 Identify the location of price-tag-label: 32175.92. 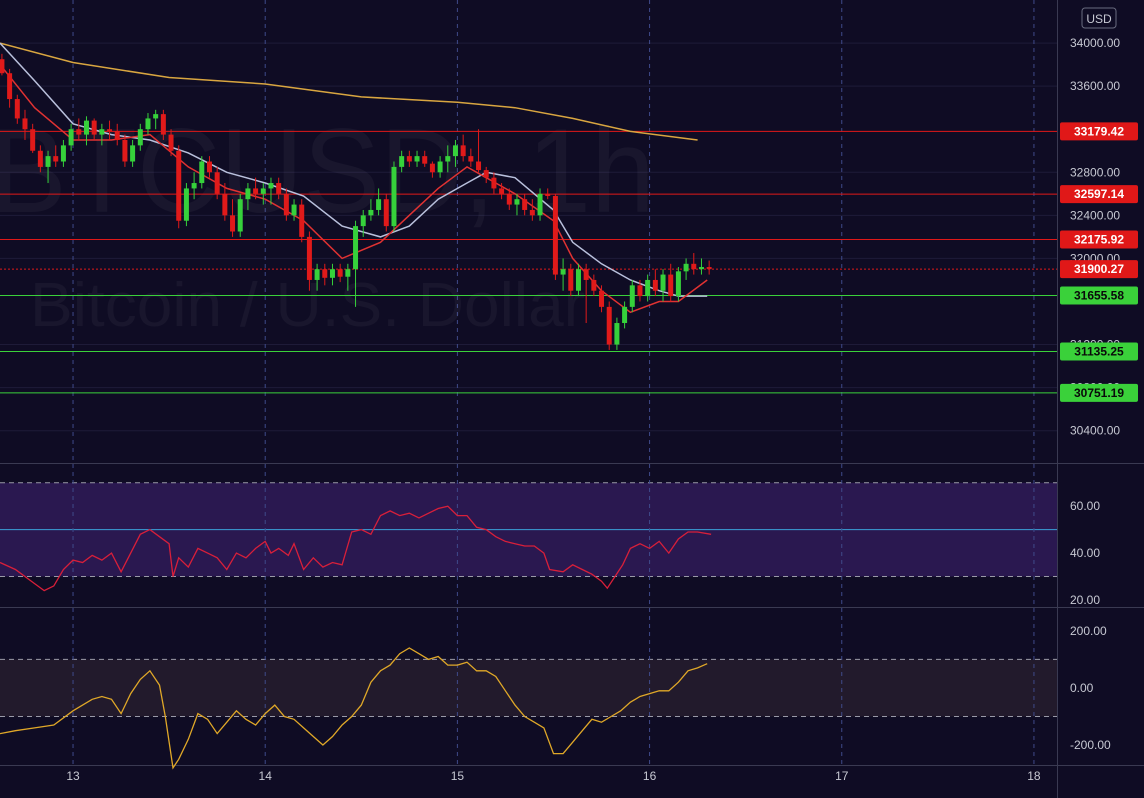
(1099, 239).